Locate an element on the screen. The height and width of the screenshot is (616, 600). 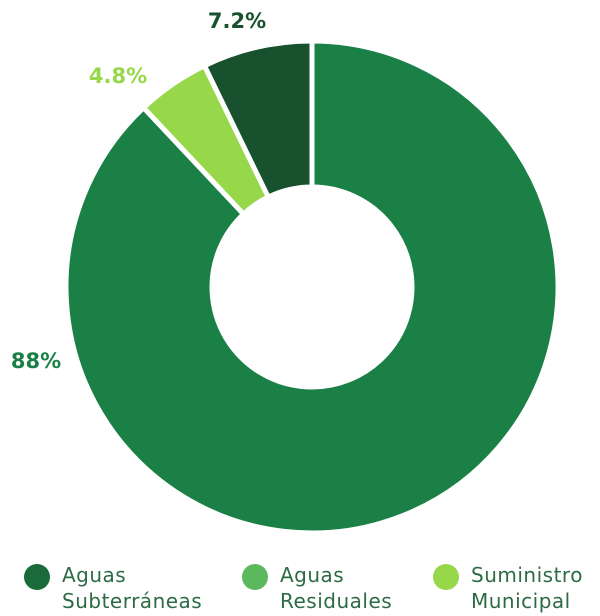
slice is located at coordinates (258, 119).